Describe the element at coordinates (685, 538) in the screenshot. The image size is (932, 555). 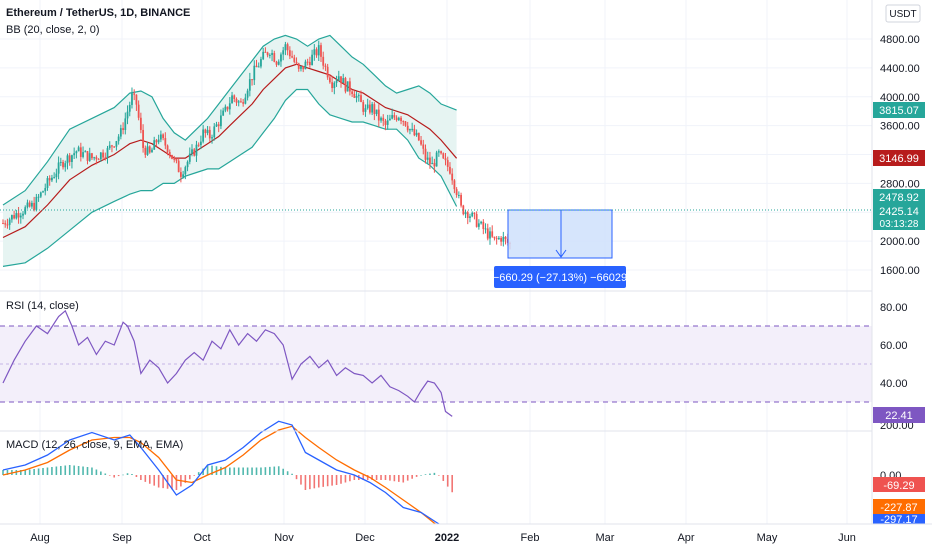
I see `time-tick-label: Apr` at that location.